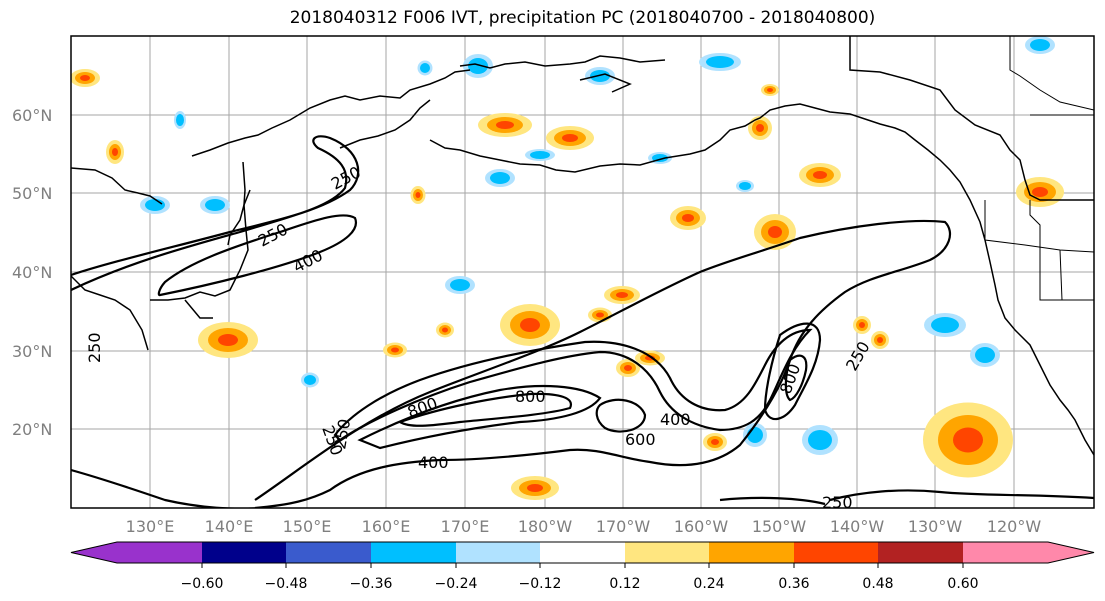 The image size is (1105, 601). What do you see at coordinates (1014, 526) in the screenshot?
I see `lon-label: 120°W` at bounding box center [1014, 526].